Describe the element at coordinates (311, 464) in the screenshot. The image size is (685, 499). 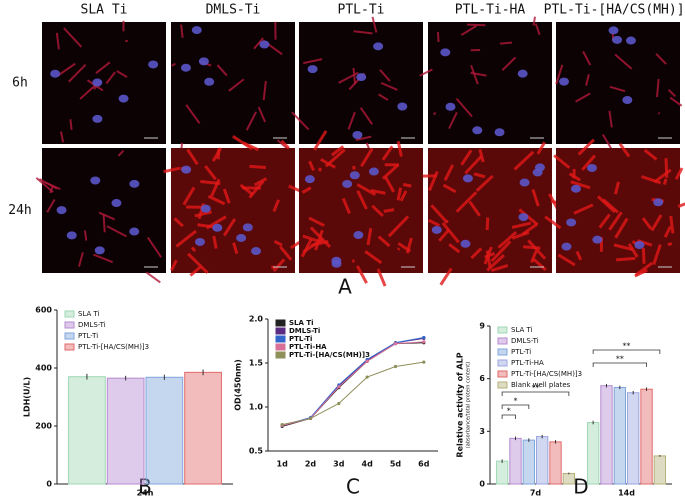
I see `x-tick-label: 2d` at that location.